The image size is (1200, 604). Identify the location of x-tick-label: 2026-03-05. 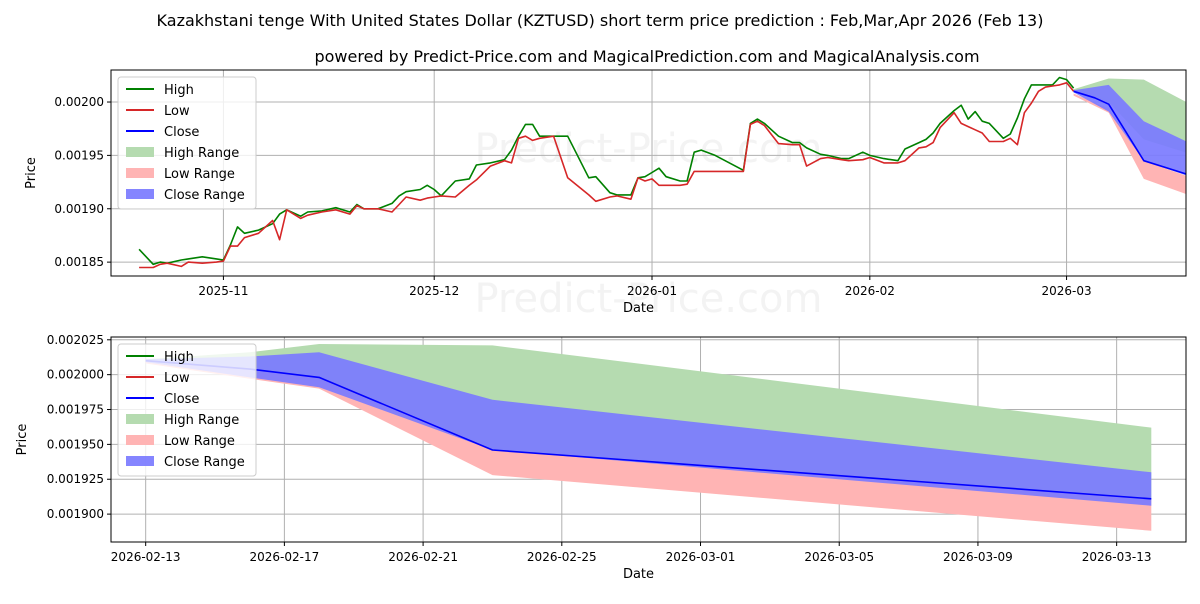
(839, 557).